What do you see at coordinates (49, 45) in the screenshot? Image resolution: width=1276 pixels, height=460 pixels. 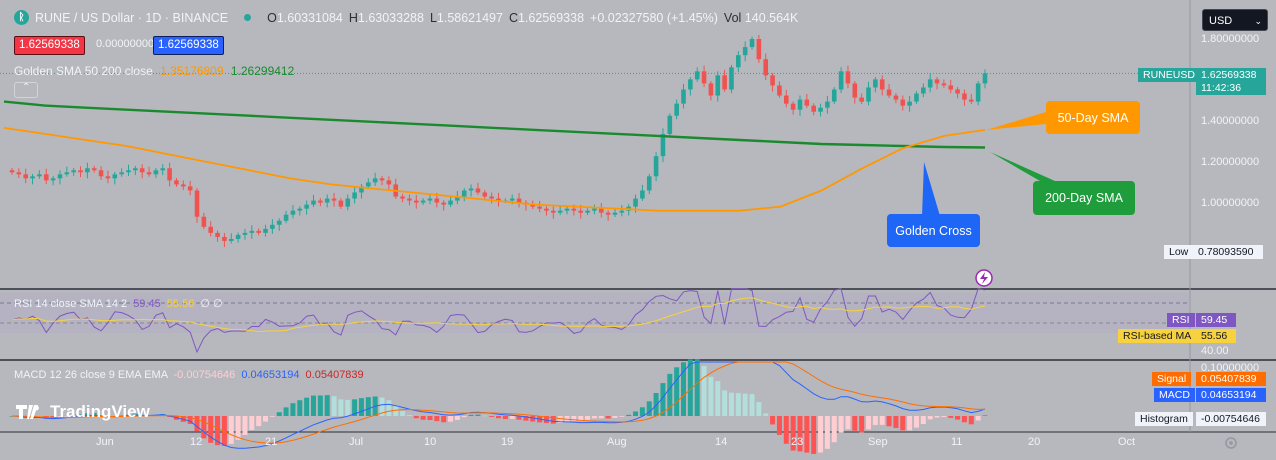 I see `sell-price-box: 1.62569338` at bounding box center [49, 45].